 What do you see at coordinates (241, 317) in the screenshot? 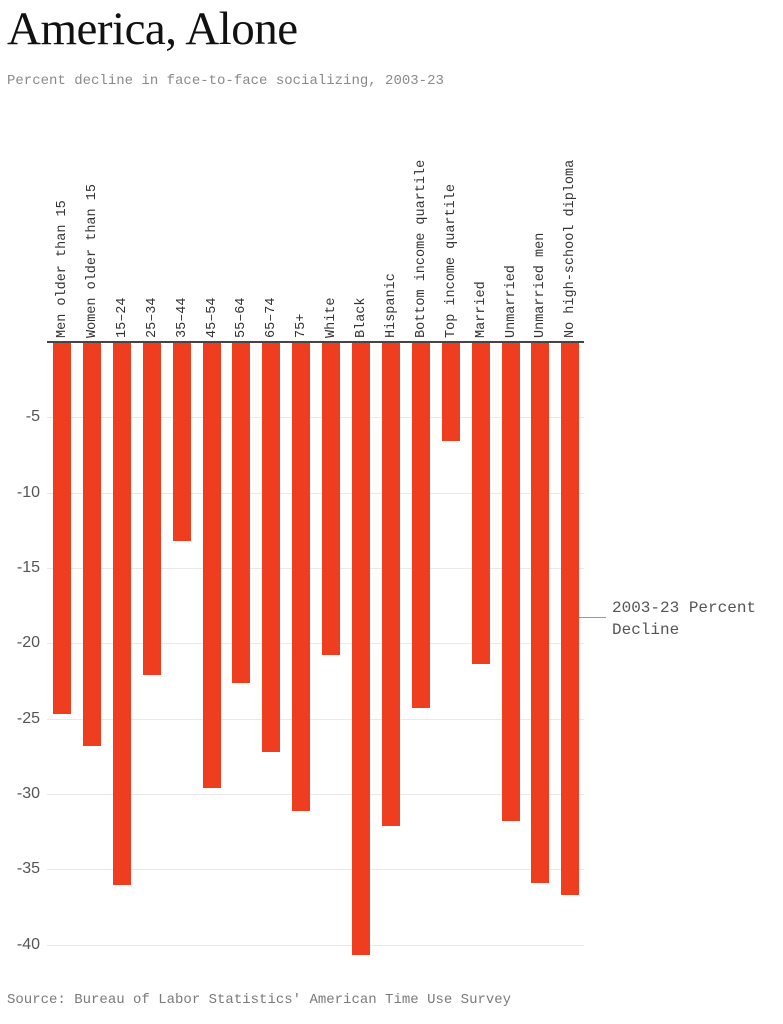
I see `x-category-label: 55–64` at bounding box center [241, 317].